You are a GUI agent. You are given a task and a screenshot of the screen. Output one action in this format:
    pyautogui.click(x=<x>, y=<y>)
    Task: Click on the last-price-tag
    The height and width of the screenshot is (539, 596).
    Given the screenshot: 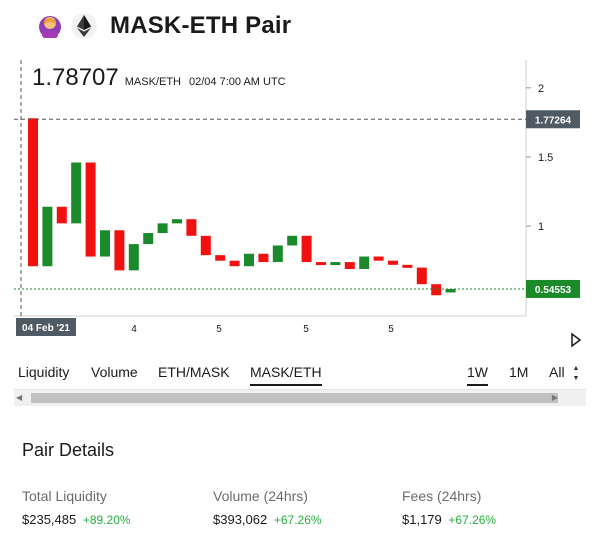 What is the action you would take?
    pyautogui.click(x=553, y=288)
    